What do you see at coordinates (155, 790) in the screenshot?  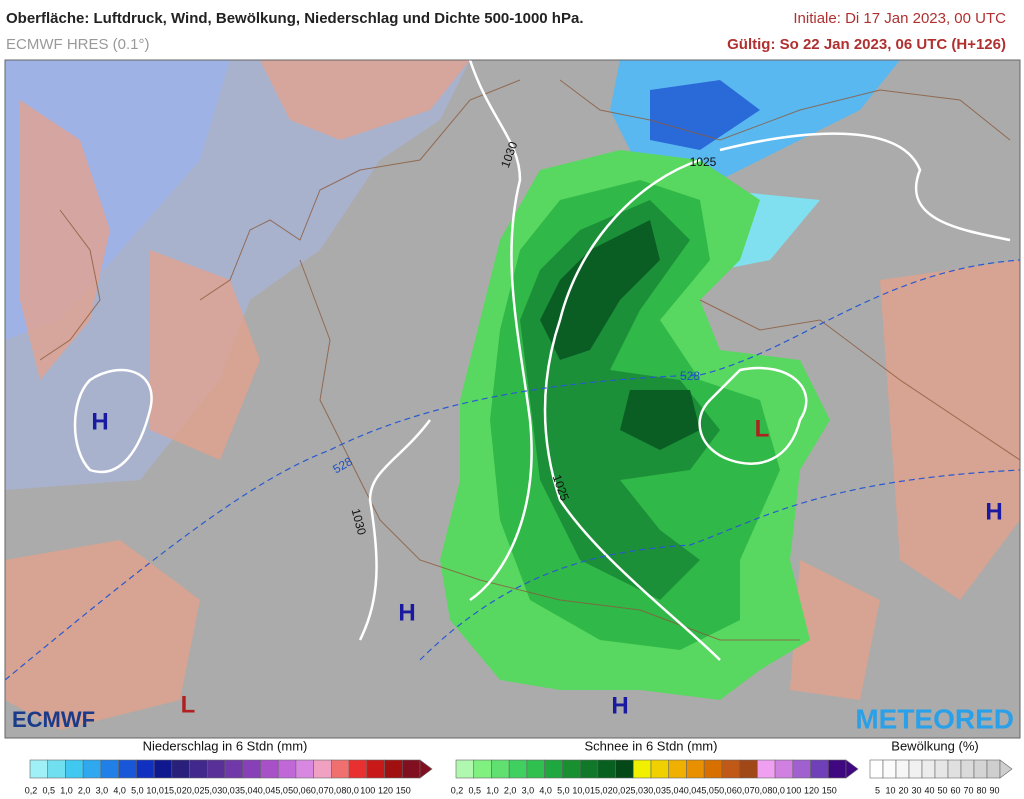 I see `legend-label: 10,0` at bounding box center [155, 790].